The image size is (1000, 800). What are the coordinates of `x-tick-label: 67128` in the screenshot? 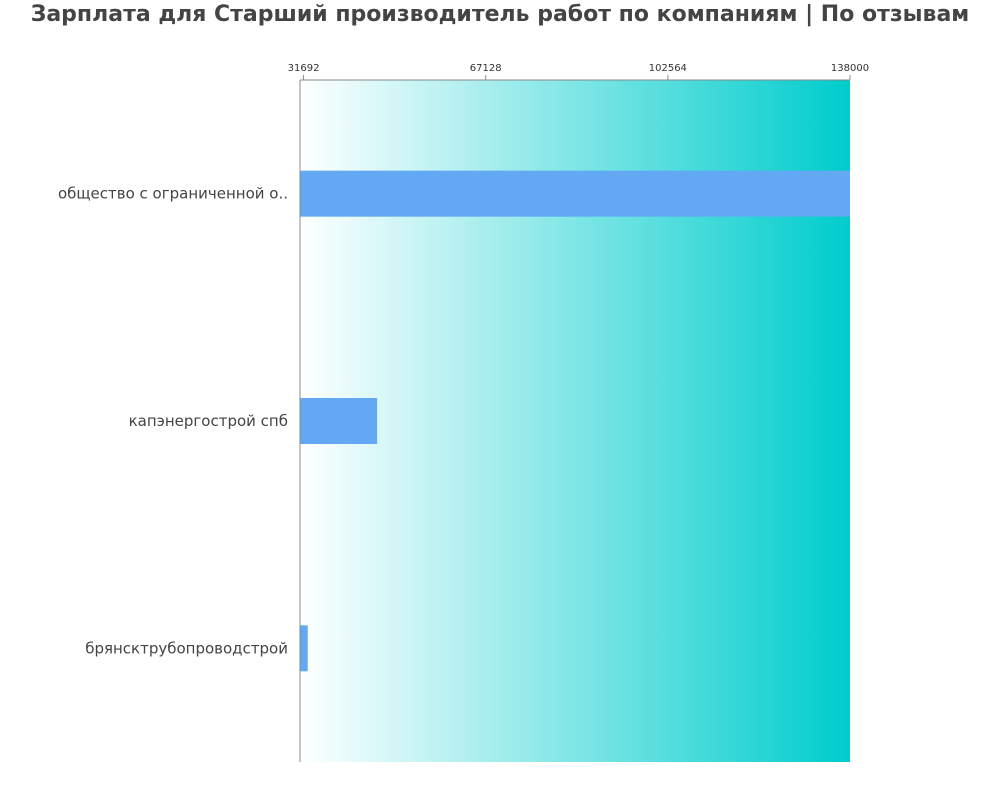 It's located at (486, 68).